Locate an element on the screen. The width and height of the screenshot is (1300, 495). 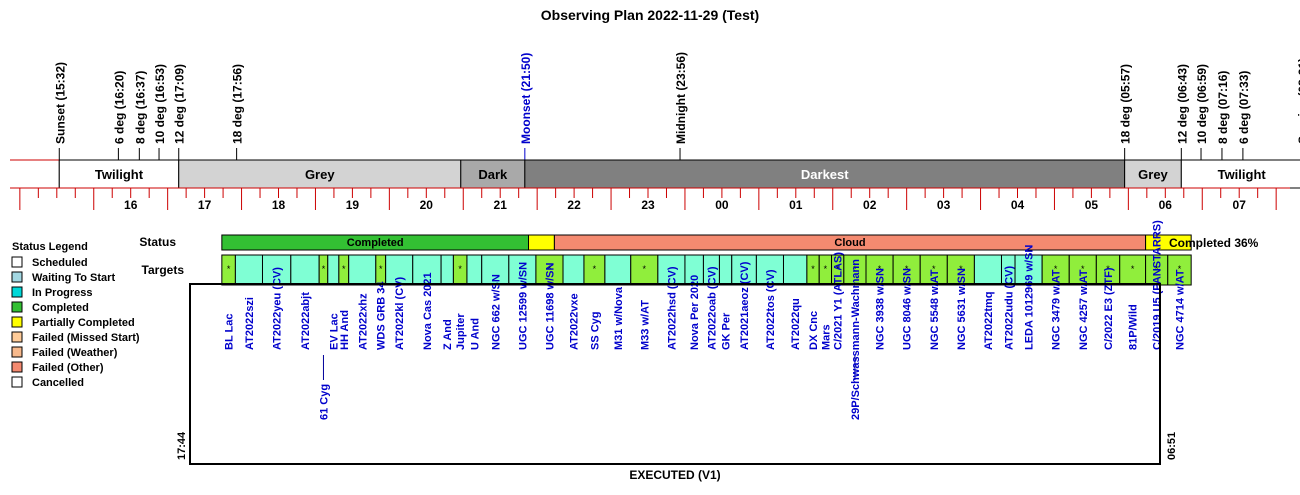
event-label: Moonset (21:50) is located at coordinates (526, 98).